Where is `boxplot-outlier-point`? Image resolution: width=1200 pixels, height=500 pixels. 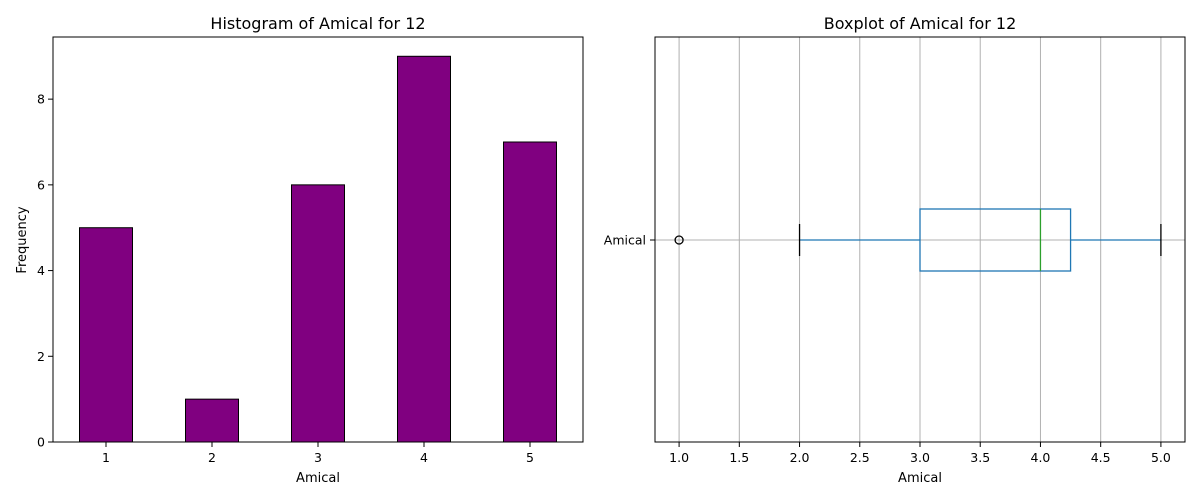 boxplot-outlier-point is located at coordinates (679, 240).